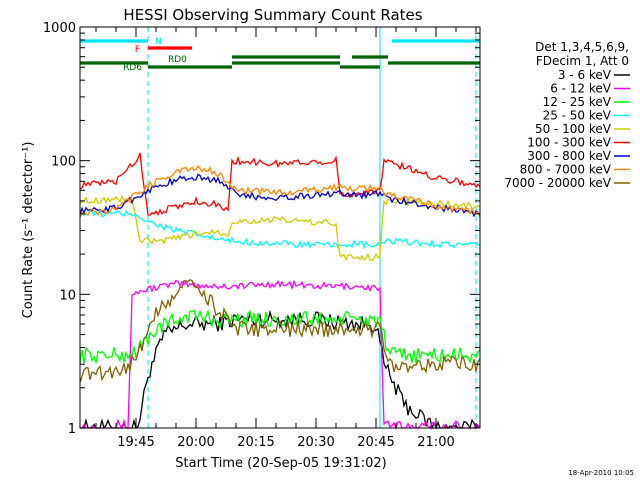 Image resolution: width=640 pixels, height=480 pixels. What do you see at coordinates (573, 129) in the screenshot?
I see `legend-label-5: 50 - 100 keV` at bounding box center [573, 129].